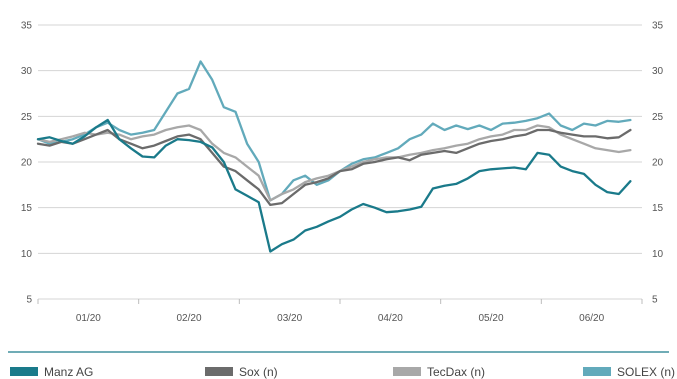 Image resolution: width=677 pixels, height=379 pixels. What do you see at coordinates (340, 311) in the screenshot?
I see `x-axis: 01/20 02/20 03/20 04/20 05/20 06/20` at bounding box center [340, 311].